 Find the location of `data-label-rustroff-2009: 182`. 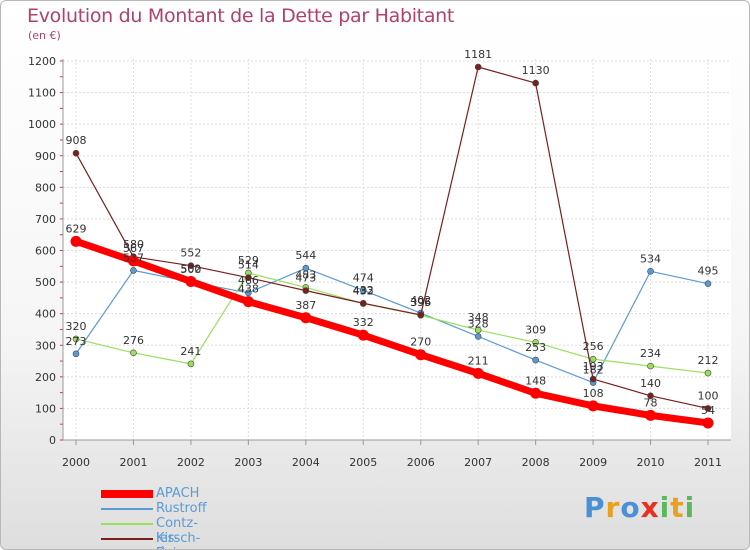

data-label-rustroff-2009: 182 is located at coordinates (593, 370).